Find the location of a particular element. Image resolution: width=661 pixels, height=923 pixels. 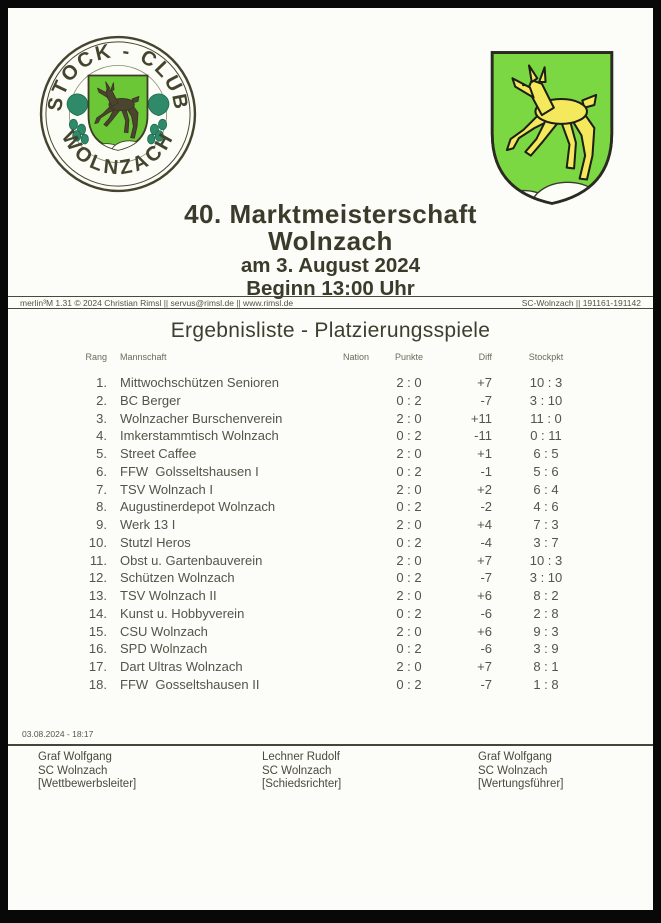

table-row: 12. Schützen Wolnzach 0 : 2 -7 3 : 10 is located at coordinates (331, 578).